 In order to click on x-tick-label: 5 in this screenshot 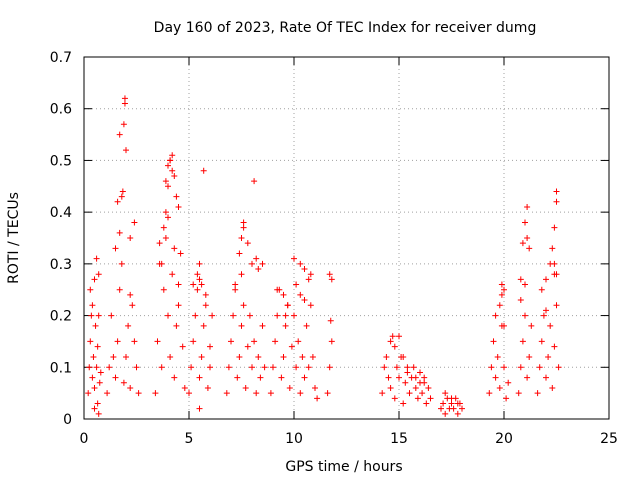, I will do `click(189, 439)`.